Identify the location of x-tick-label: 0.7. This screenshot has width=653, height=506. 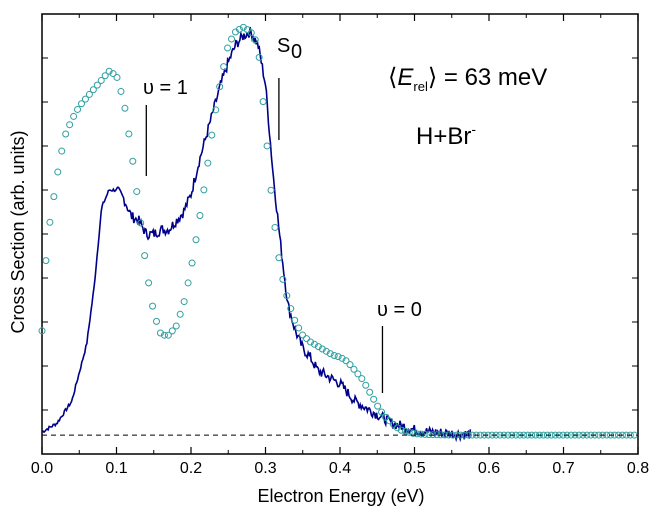
(563, 468).